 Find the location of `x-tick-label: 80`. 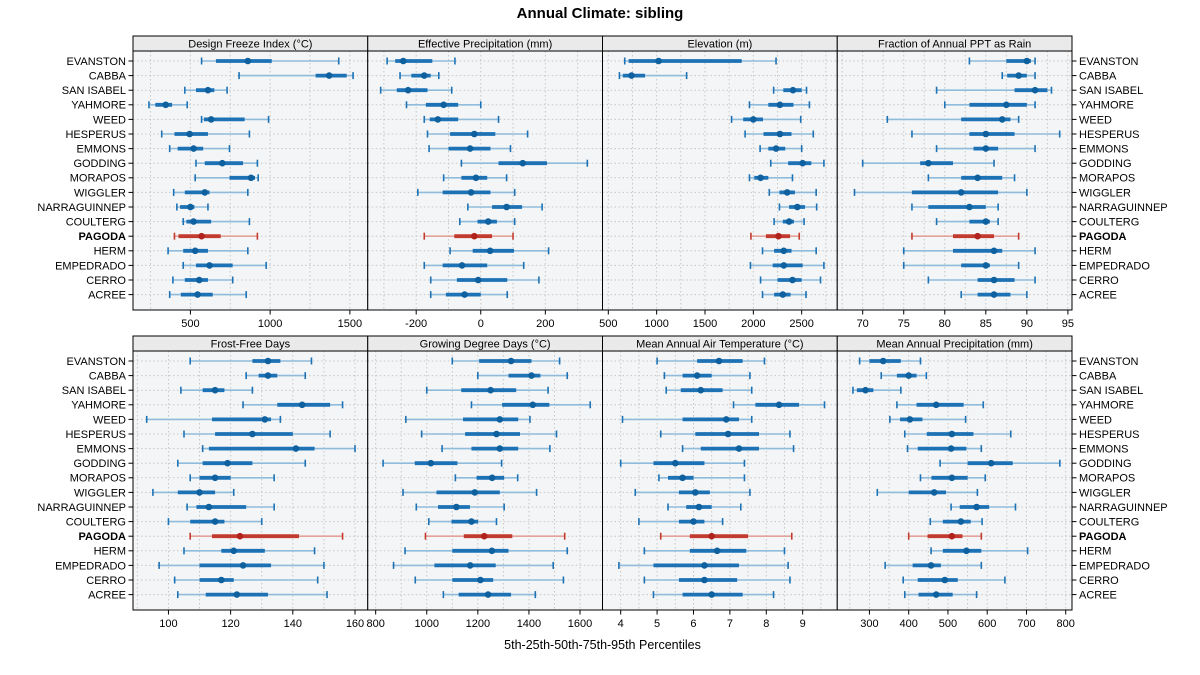

x-tick-label: 80 is located at coordinates (945, 324).